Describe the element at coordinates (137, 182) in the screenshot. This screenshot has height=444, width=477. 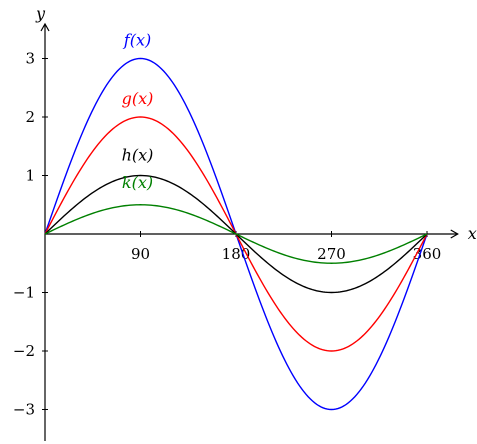
I see `series-label-4: k(x)` at that location.